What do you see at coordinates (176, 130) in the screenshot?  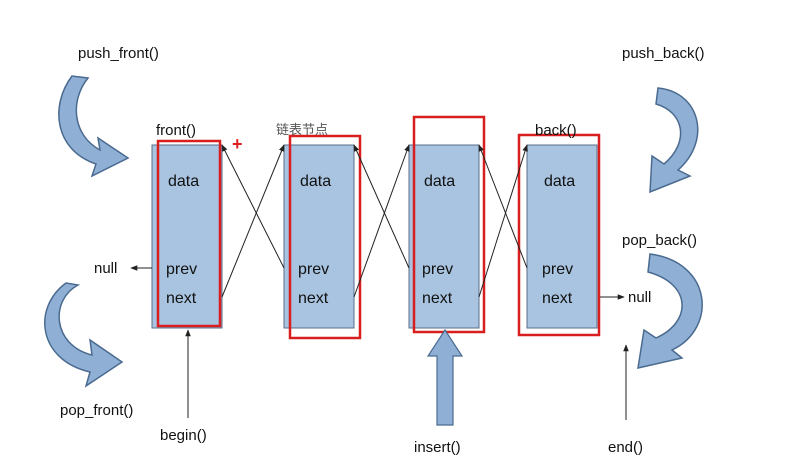 I see `front-label: front()` at bounding box center [176, 130].